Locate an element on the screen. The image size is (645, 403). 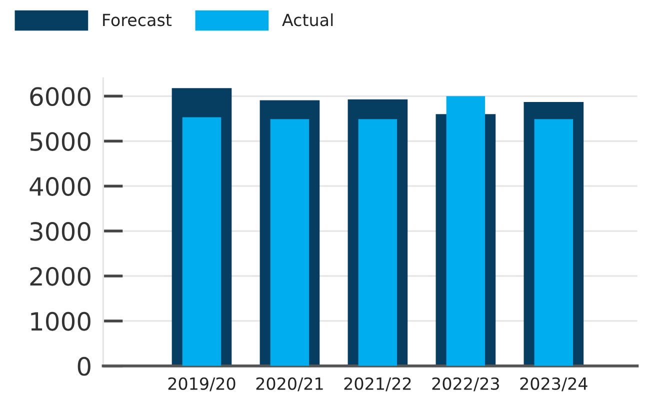
y-tick-label: 6000 is located at coordinates (60, 96).